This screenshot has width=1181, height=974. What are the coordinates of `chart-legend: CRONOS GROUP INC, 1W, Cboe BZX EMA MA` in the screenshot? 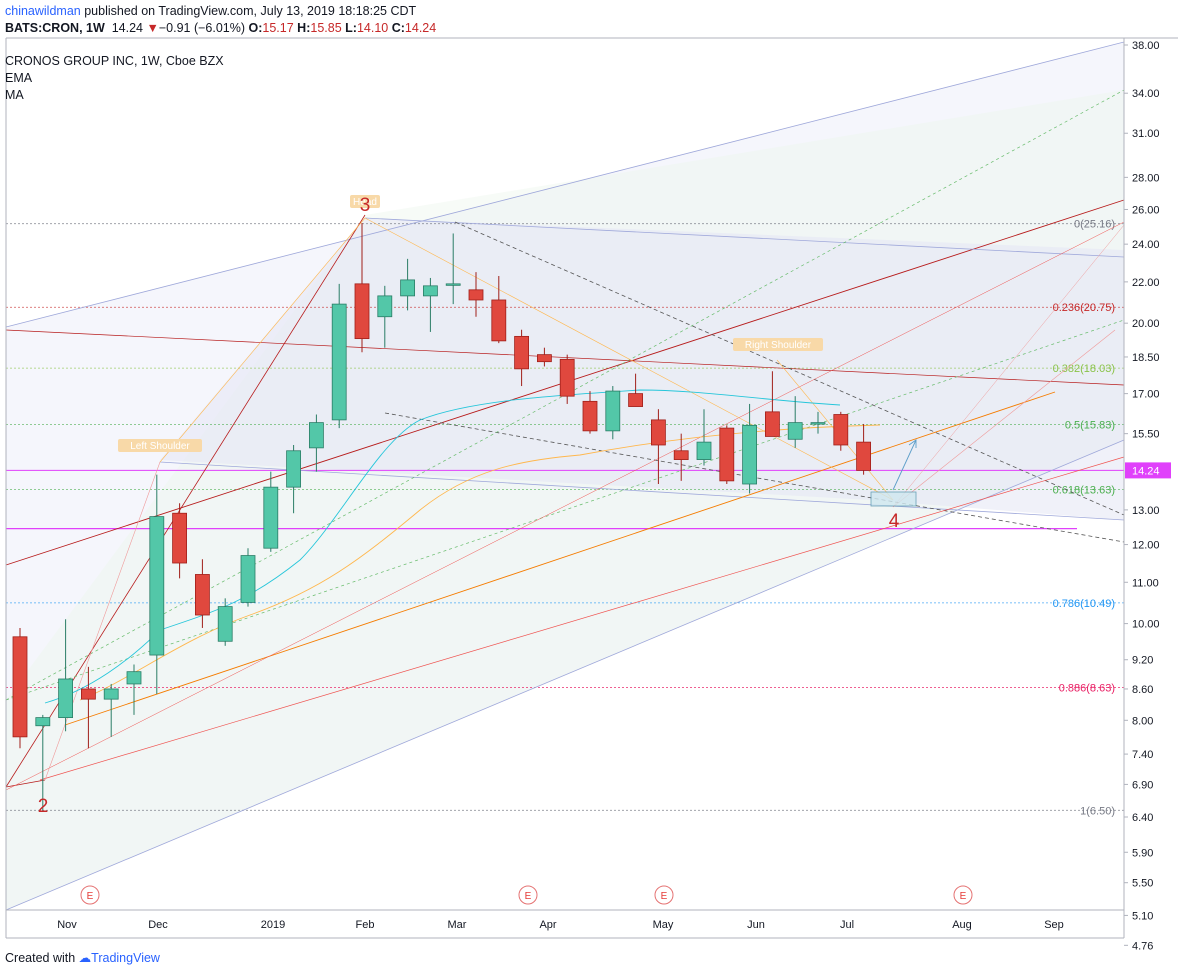 It's located at (114, 78).